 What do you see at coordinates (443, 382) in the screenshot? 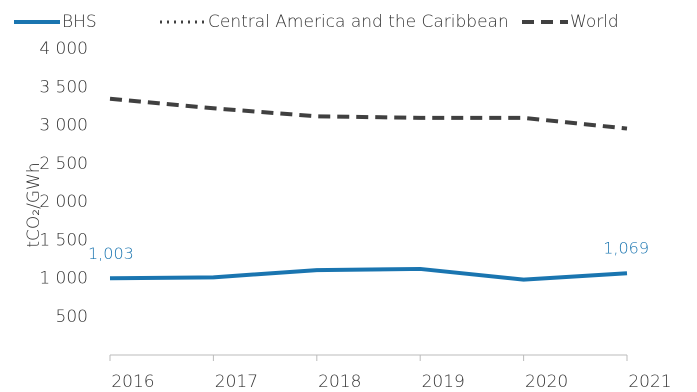
I see `x-tick-label: 2019` at bounding box center [443, 382].